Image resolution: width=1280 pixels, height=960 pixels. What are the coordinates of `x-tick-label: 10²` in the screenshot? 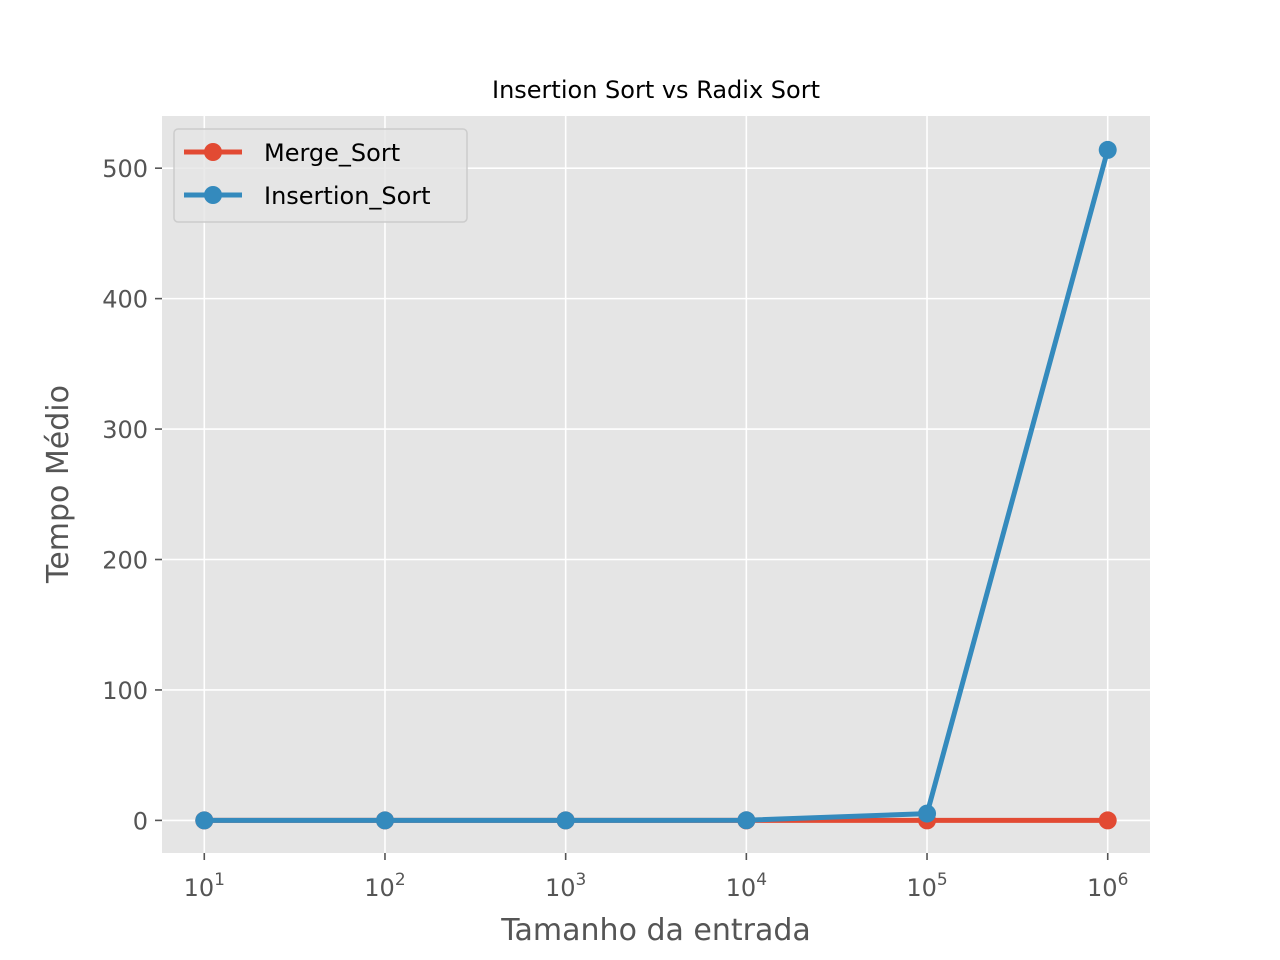 It's located at (384, 886).